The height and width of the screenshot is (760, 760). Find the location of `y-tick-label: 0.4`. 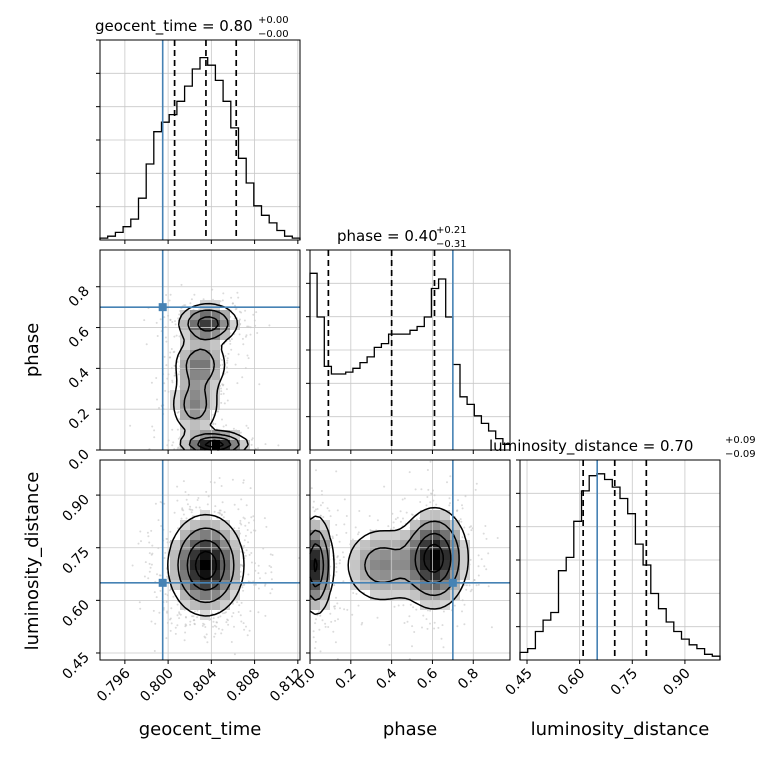

y-tick-label: 0.4 is located at coordinates (79, 378).